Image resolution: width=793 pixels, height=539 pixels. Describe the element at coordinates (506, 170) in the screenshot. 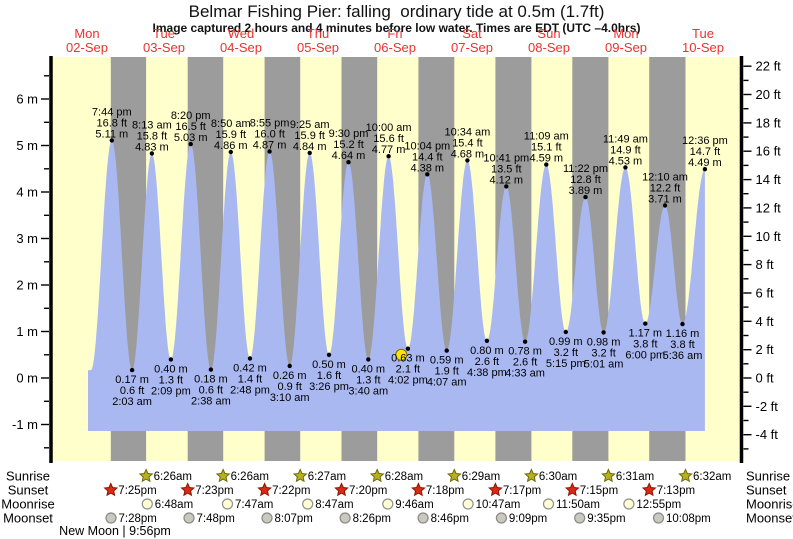

I see `high-tide-annotation: 10:41 pm 13.5 ft 4.12 m` at that location.